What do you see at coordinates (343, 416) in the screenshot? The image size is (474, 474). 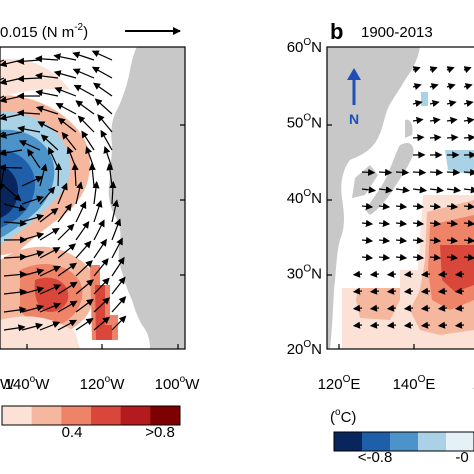 I see `colorbar-b-unit: (oC)` at bounding box center [343, 416].